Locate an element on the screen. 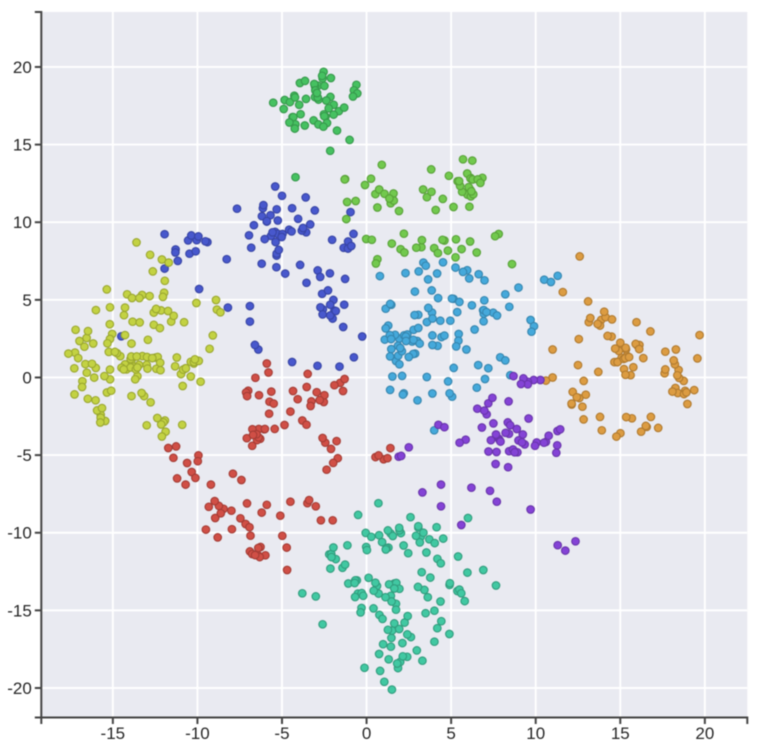  y-tick-label: 0 is located at coordinates (26, 377).